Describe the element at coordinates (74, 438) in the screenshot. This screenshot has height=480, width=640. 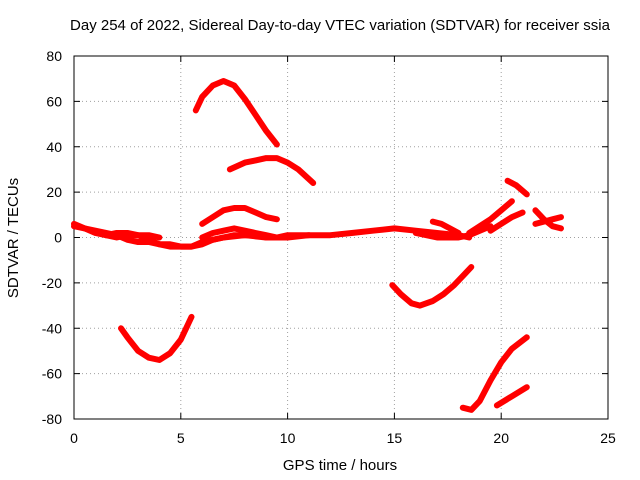
I see `x-tick-label: 0` at that location.